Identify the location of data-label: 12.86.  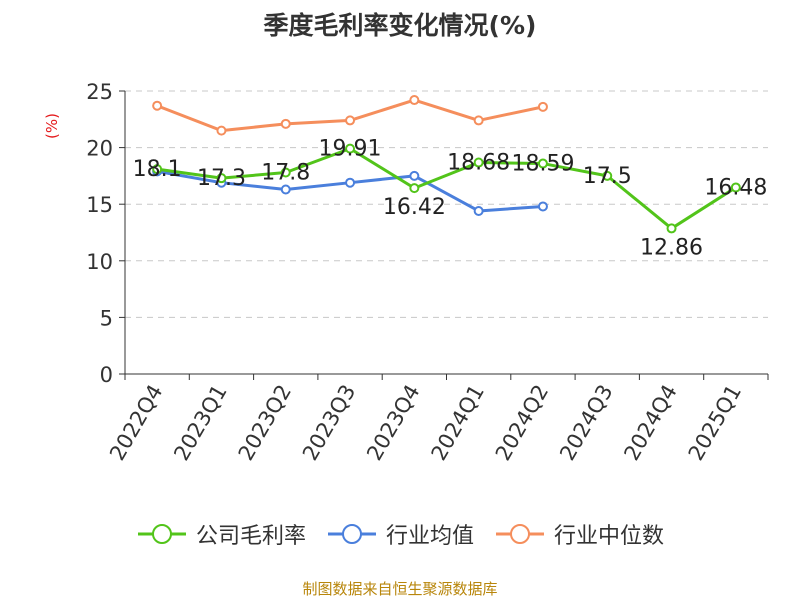
(671, 247).